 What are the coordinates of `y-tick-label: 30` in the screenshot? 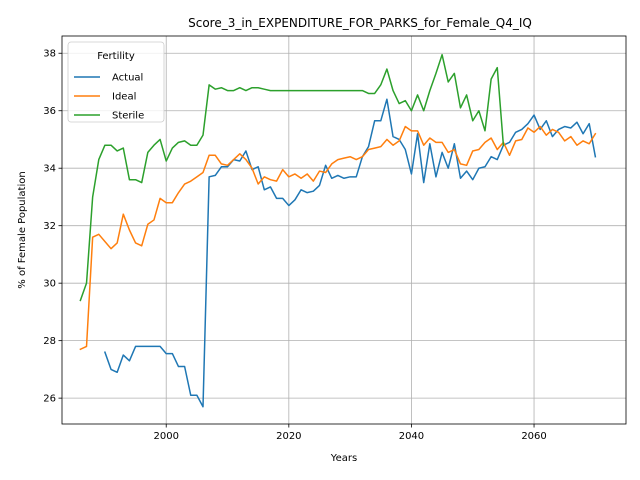 It's located at (49, 284).